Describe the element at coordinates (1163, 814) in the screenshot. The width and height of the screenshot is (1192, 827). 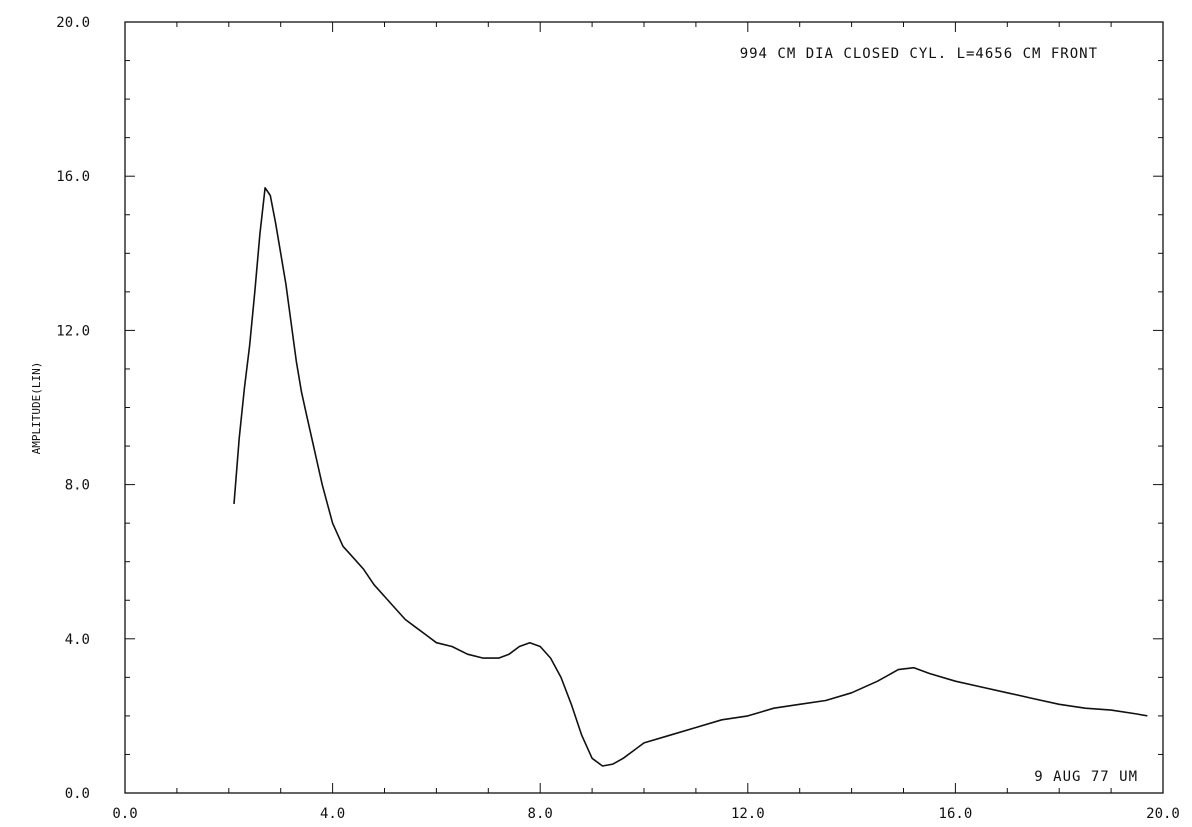
I see `x-tick-label: 20.0` at that location.